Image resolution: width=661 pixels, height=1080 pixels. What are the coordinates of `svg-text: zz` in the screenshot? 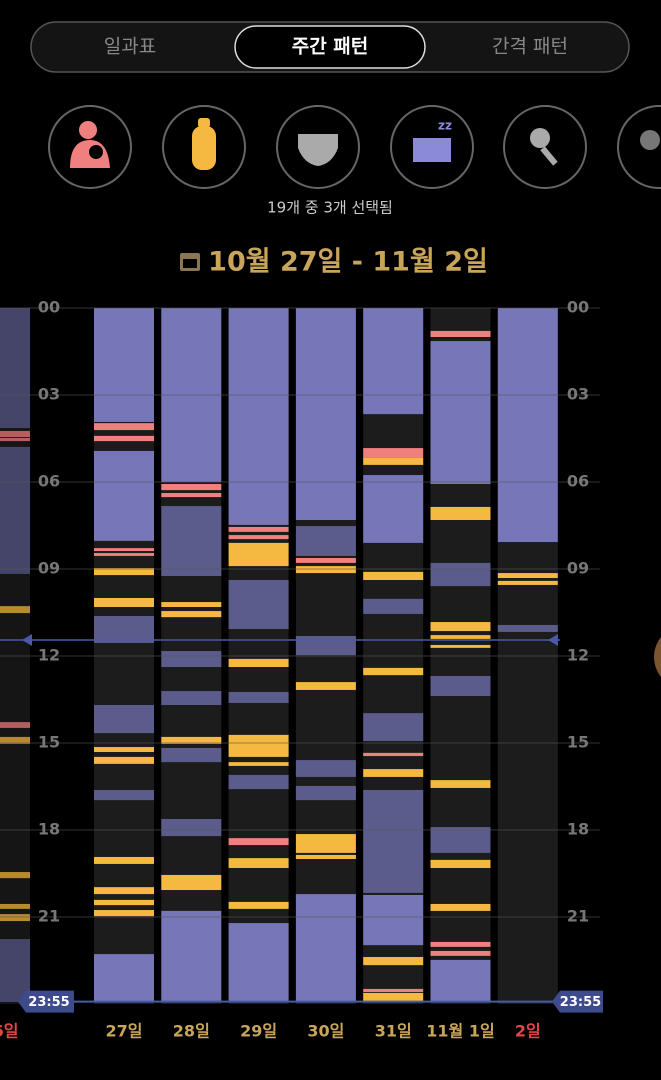 It's located at (445, 126).